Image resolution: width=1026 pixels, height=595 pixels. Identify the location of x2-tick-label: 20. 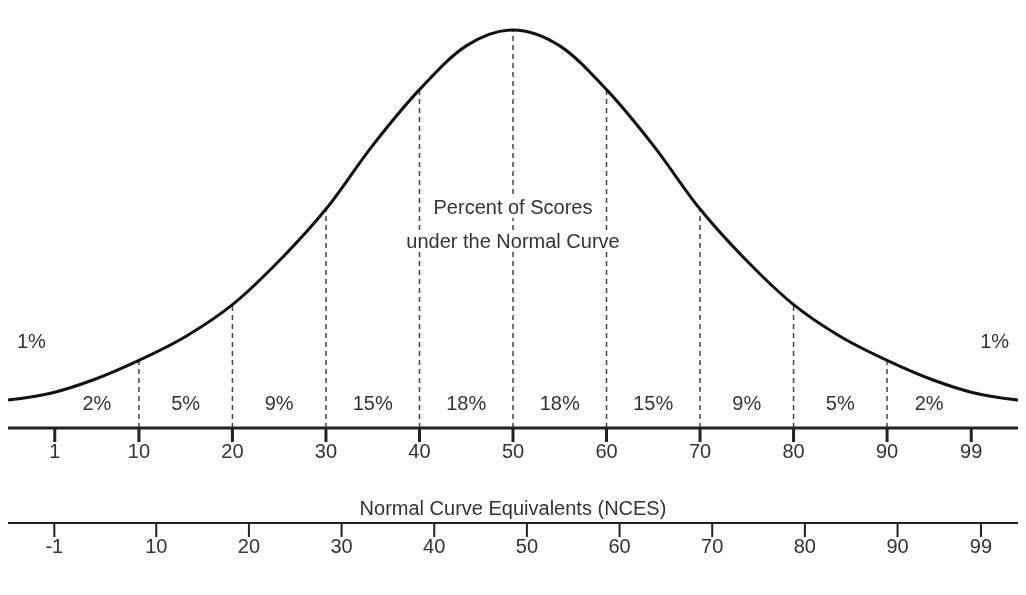
(249, 546).